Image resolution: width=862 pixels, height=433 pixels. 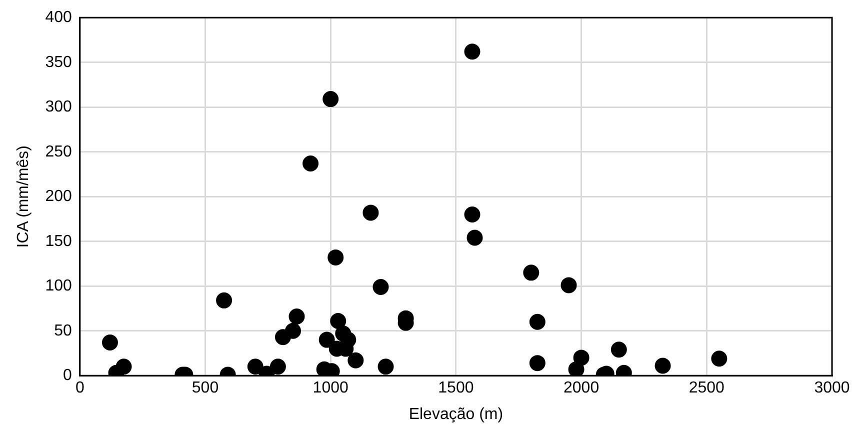 What do you see at coordinates (58, 241) in the screenshot?
I see `y-tick-label: 150` at bounding box center [58, 241].